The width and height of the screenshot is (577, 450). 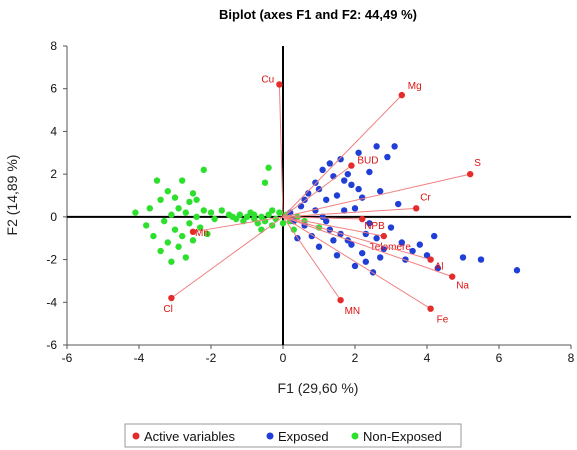 What do you see at coordinates (367, 247) in the screenshot?
I see `vector-na` at bounding box center [367, 247].